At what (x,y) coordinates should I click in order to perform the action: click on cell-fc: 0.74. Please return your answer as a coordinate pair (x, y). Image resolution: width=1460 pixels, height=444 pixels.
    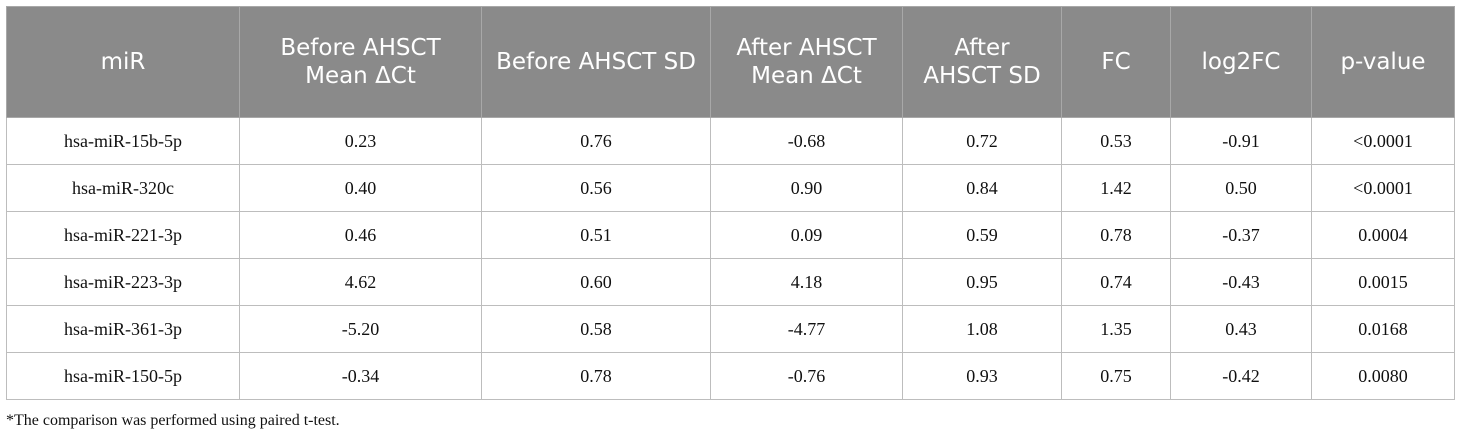
    Looking at the image, I should click on (1116, 282).